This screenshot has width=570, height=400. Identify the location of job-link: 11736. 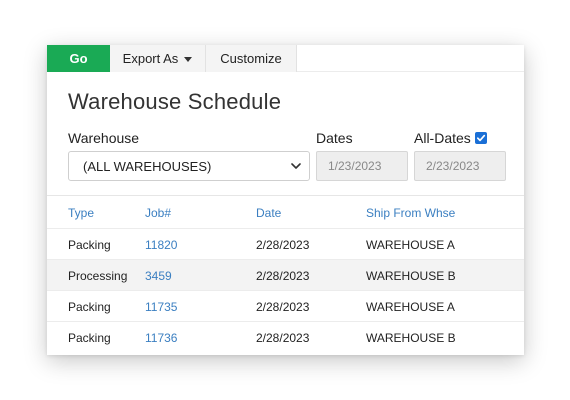
(161, 338).